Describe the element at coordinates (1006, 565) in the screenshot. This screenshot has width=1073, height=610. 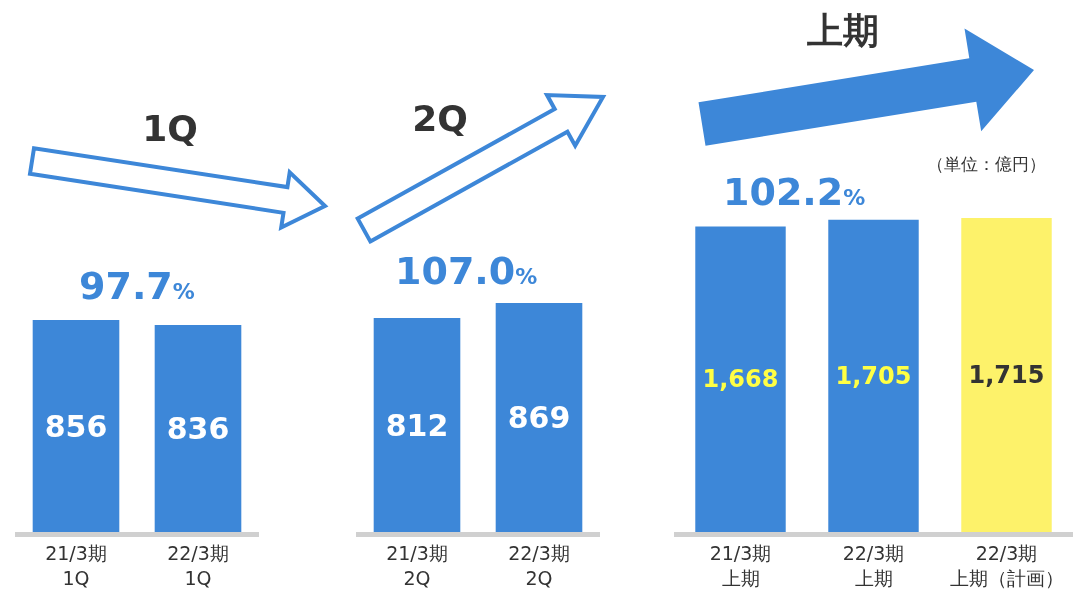
I see `x-tick-label: 22/3期上期（計画）` at that location.